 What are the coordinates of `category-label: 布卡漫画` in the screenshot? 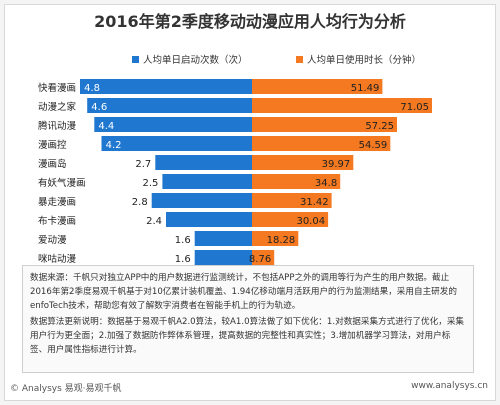 It's located at (57, 221).